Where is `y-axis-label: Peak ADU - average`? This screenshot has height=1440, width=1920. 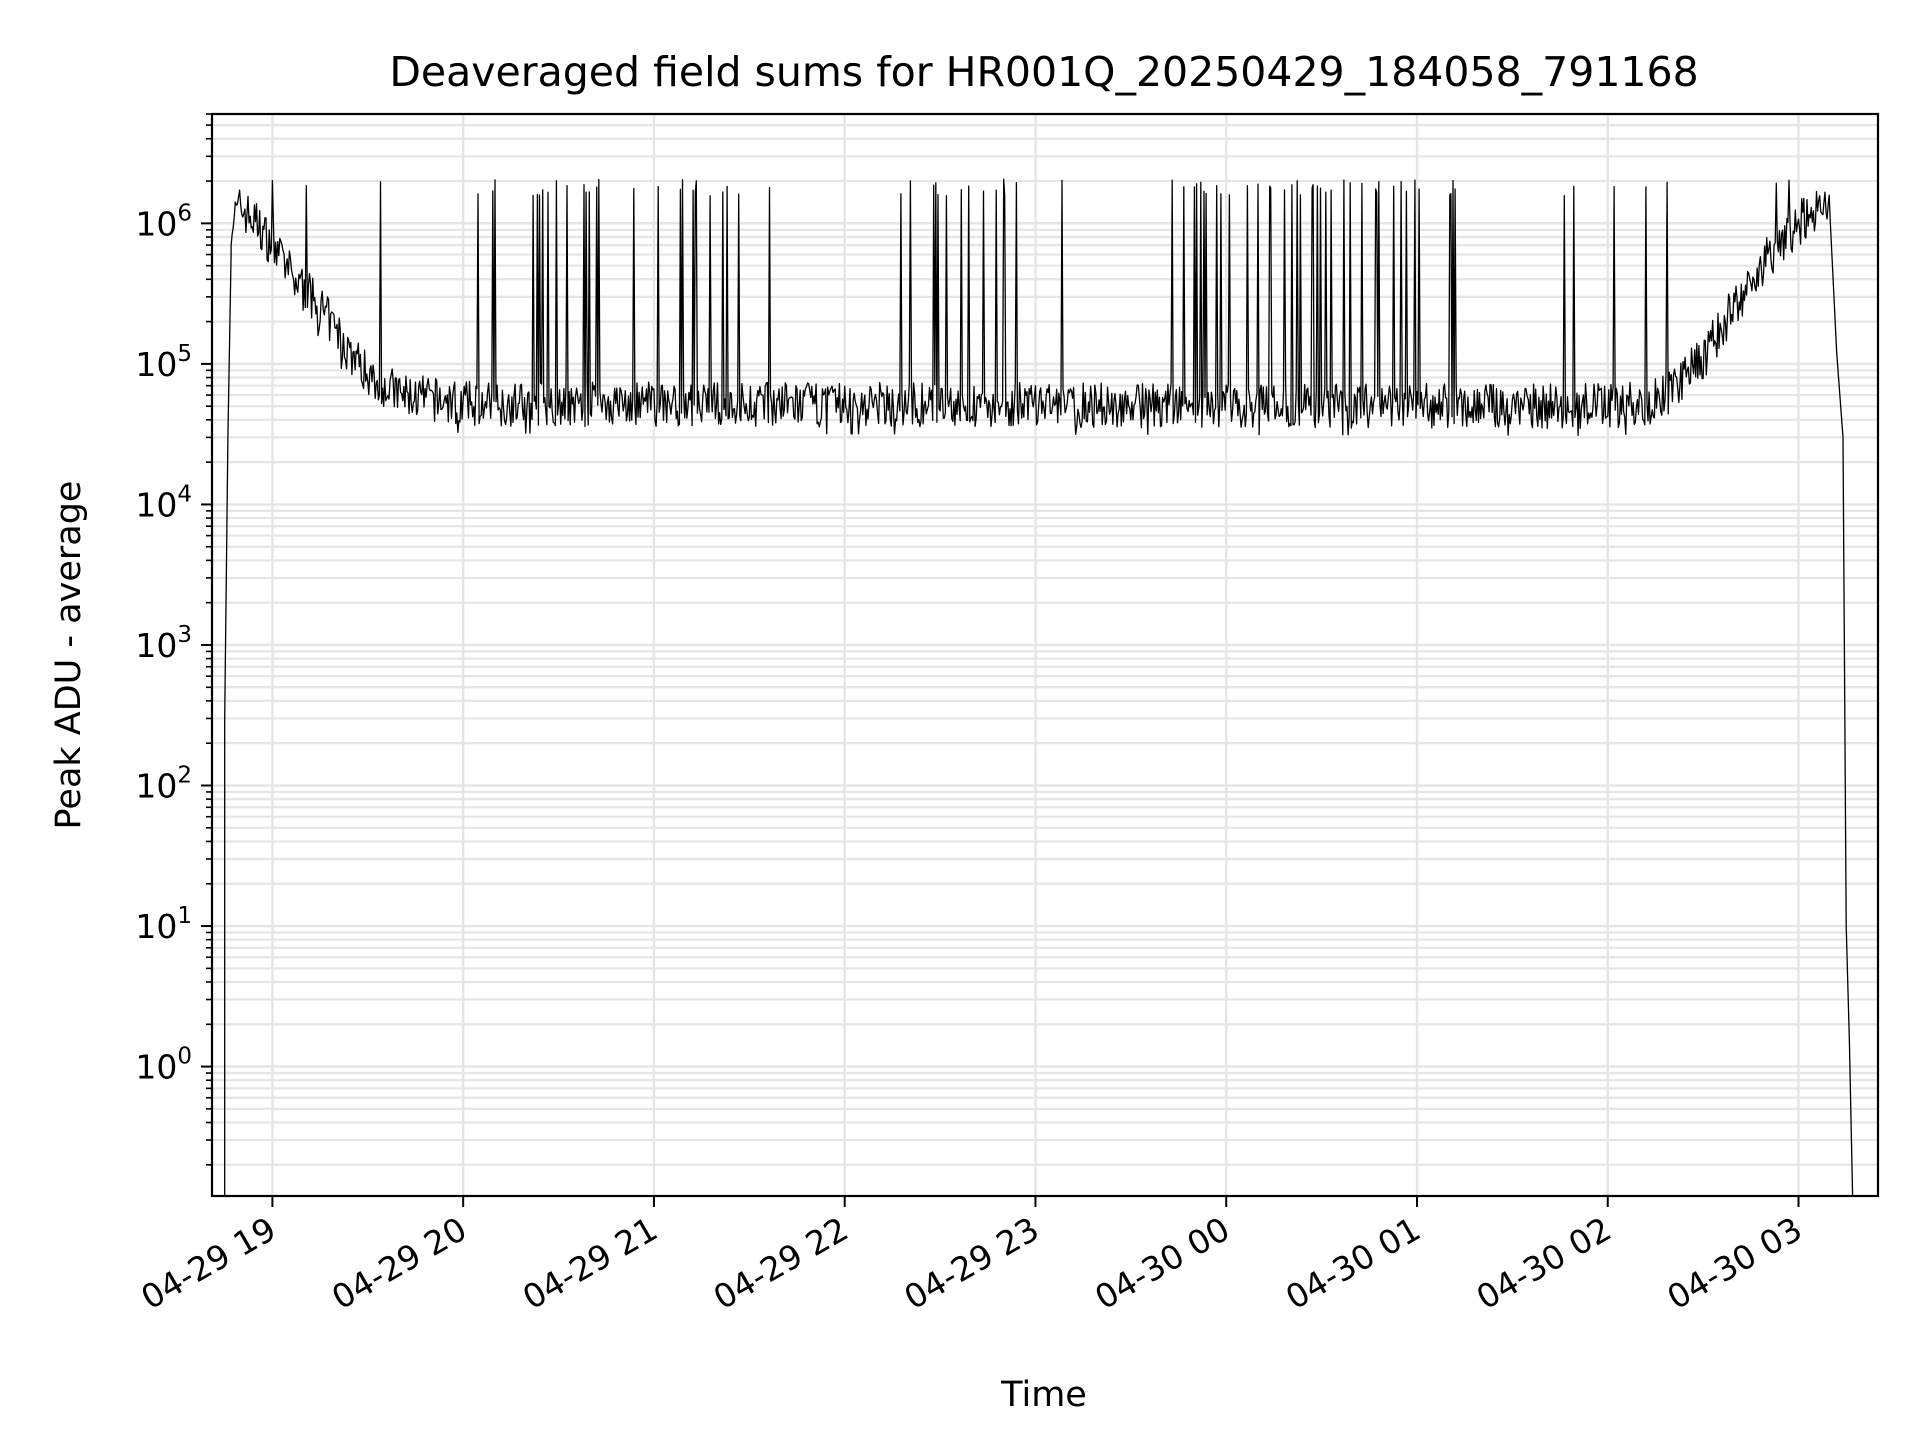
y-axis-label: Peak ADU - average is located at coordinates (69, 655).